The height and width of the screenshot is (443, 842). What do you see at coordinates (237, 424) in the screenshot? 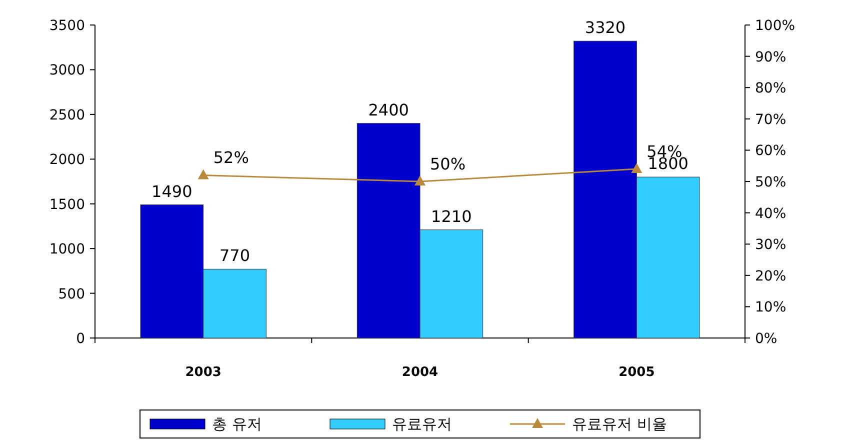
I see `legend-label: 총 유저` at bounding box center [237, 424].